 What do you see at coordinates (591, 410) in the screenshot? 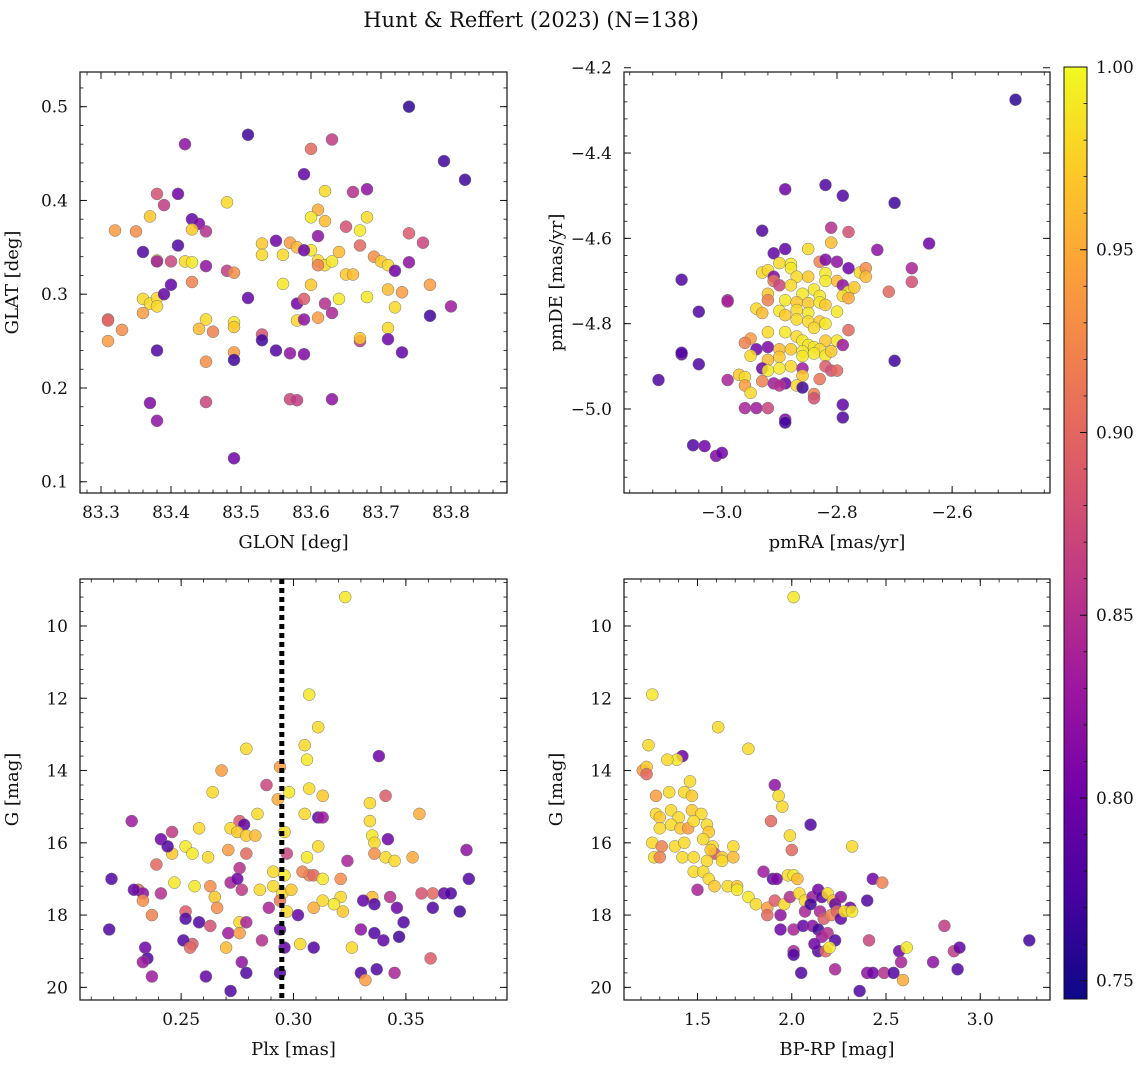
I see `y-tick-label: −5.0` at bounding box center [591, 410].